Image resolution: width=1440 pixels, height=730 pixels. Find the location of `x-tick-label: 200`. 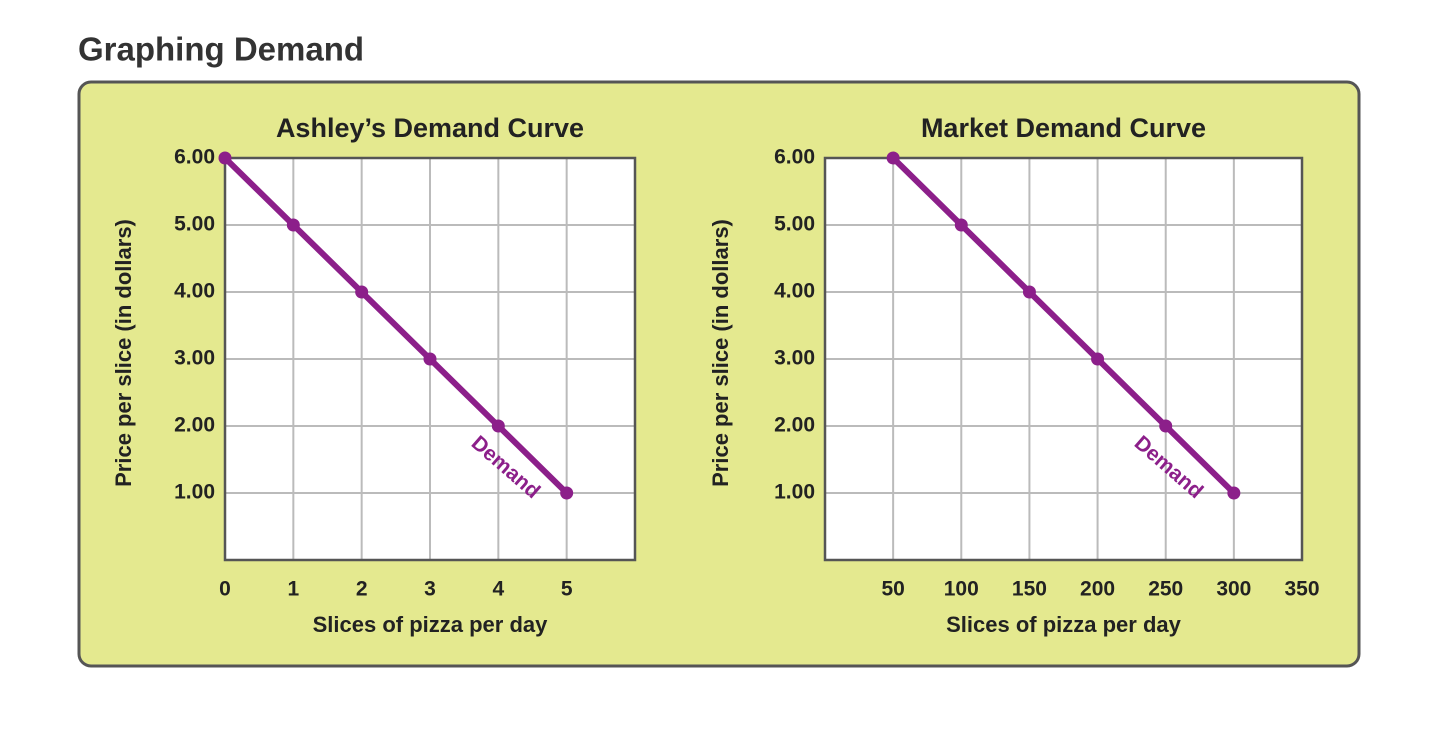

x-tick-label: 200 is located at coordinates (1097, 589).